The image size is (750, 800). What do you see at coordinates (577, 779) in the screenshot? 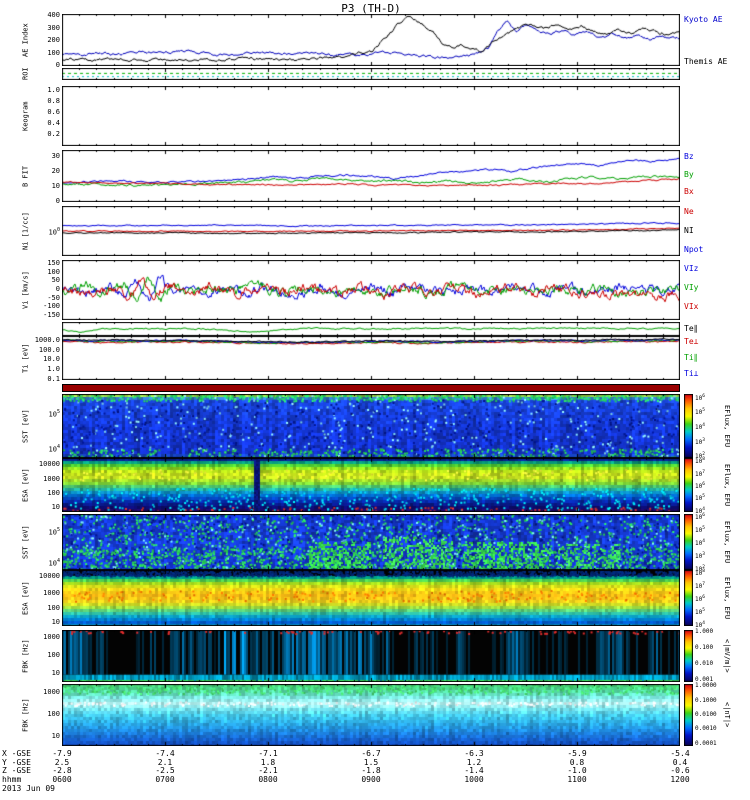
I see `time-tick-5: 1100` at bounding box center [577, 779].